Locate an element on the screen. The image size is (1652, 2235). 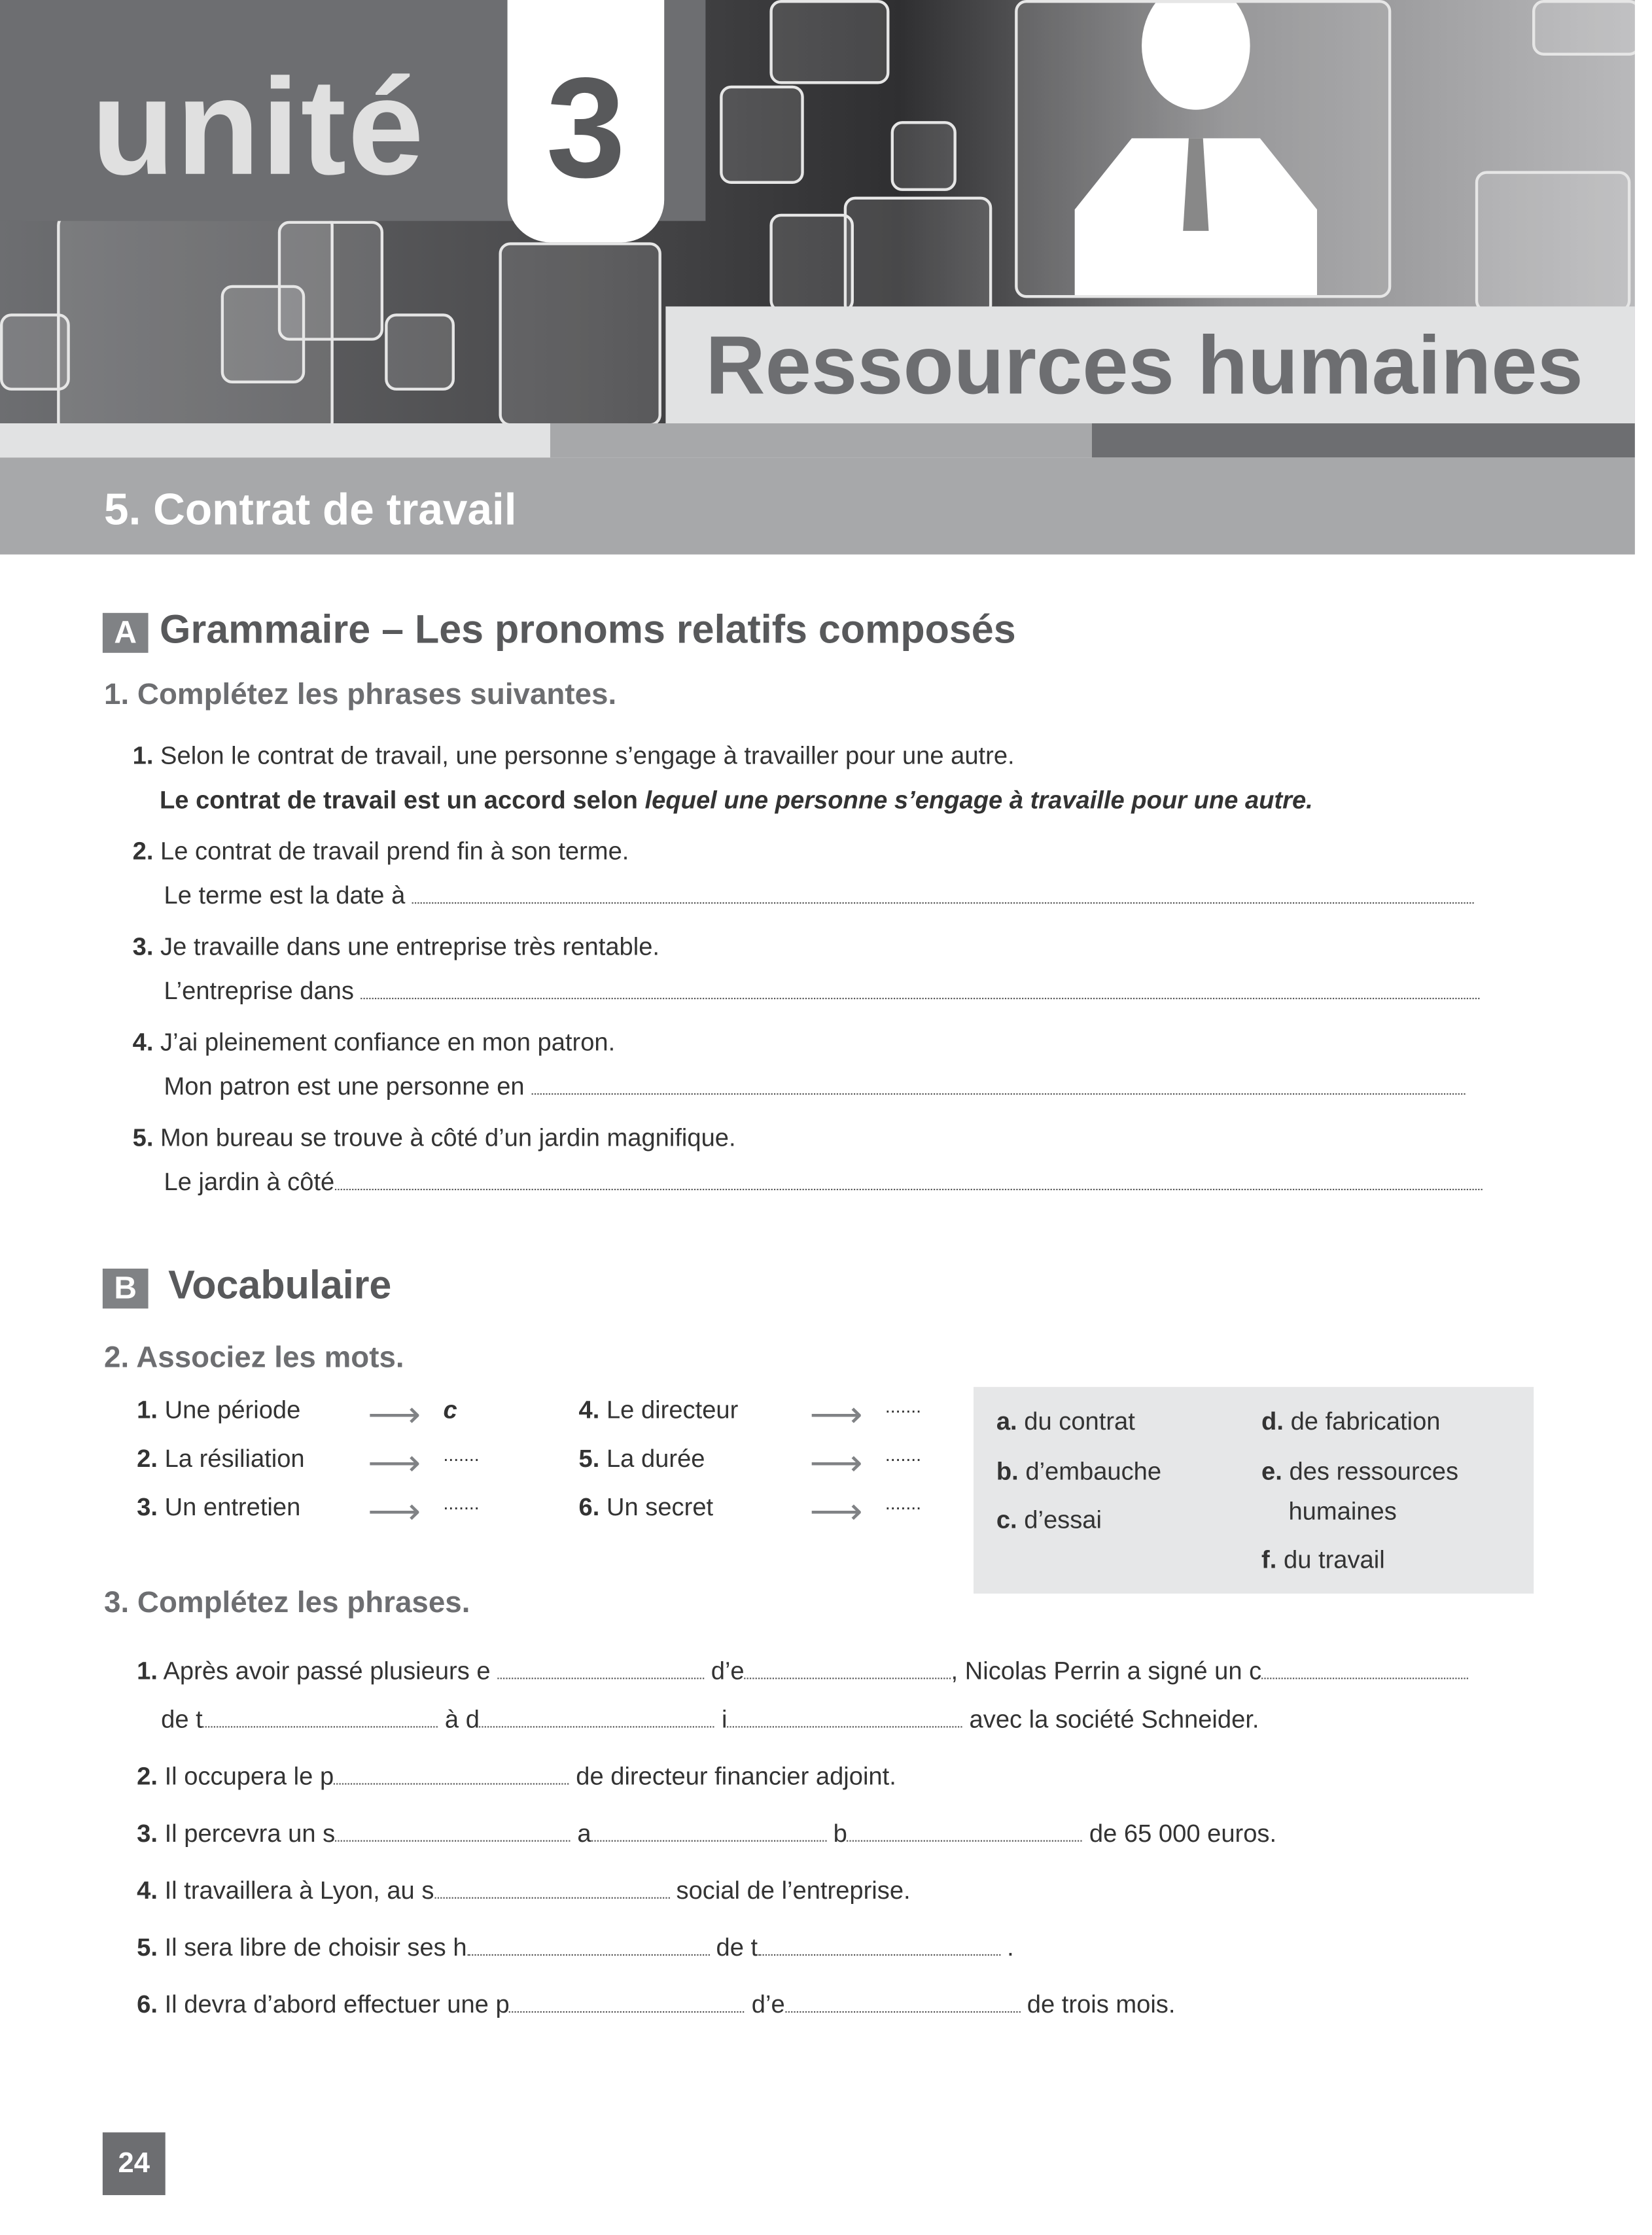
sentence-part: de directeur financier adjoint. is located at coordinates (736, 1776).